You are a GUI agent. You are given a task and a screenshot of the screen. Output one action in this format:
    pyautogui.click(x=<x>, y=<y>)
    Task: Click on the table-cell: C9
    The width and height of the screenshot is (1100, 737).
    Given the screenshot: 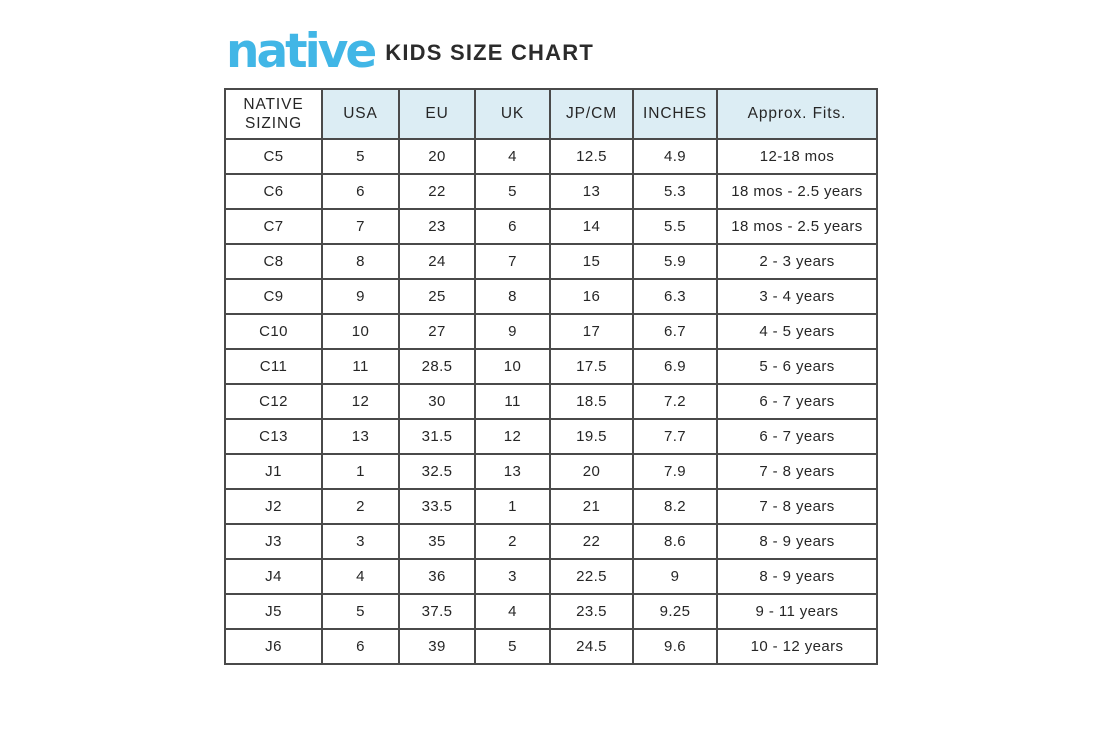 What is the action you would take?
    pyautogui.click(x=273, y=296)
    